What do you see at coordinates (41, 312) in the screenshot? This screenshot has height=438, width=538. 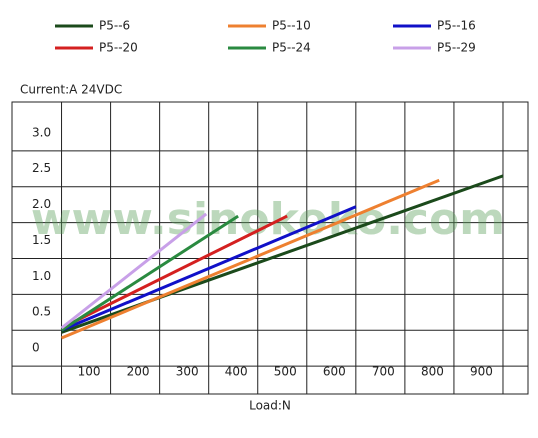 I see `y-tick-label: 0.5` at bounding box center [41, 312].